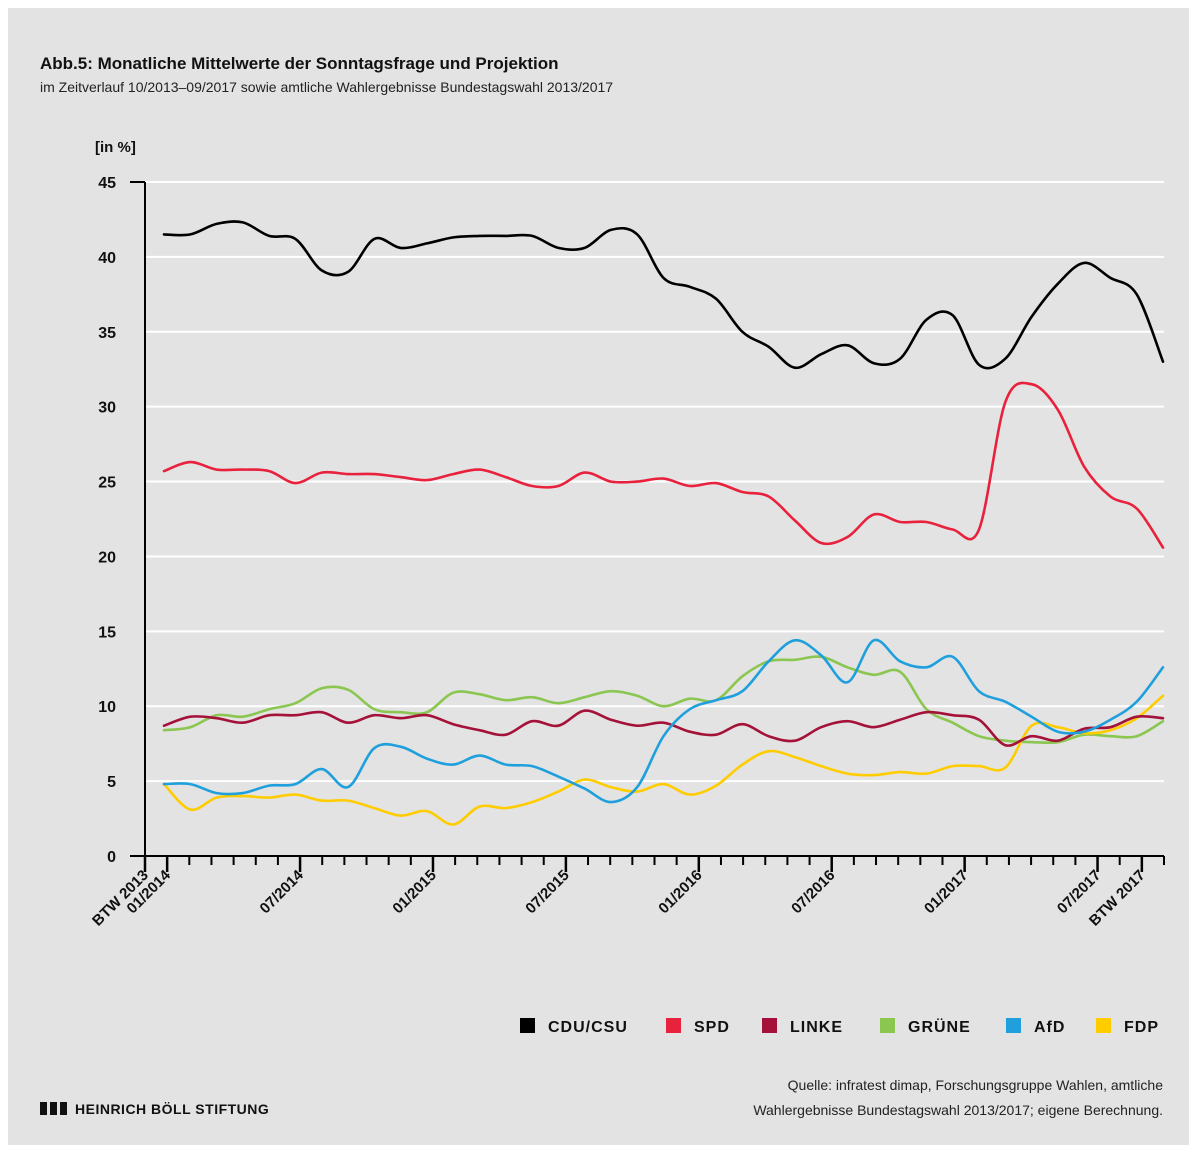 This screenshot has height=1153, width=1197. Describe the element at coordinates (547, 892) in the screenshot. I see `x-tick-label: 07/2015` at that location.